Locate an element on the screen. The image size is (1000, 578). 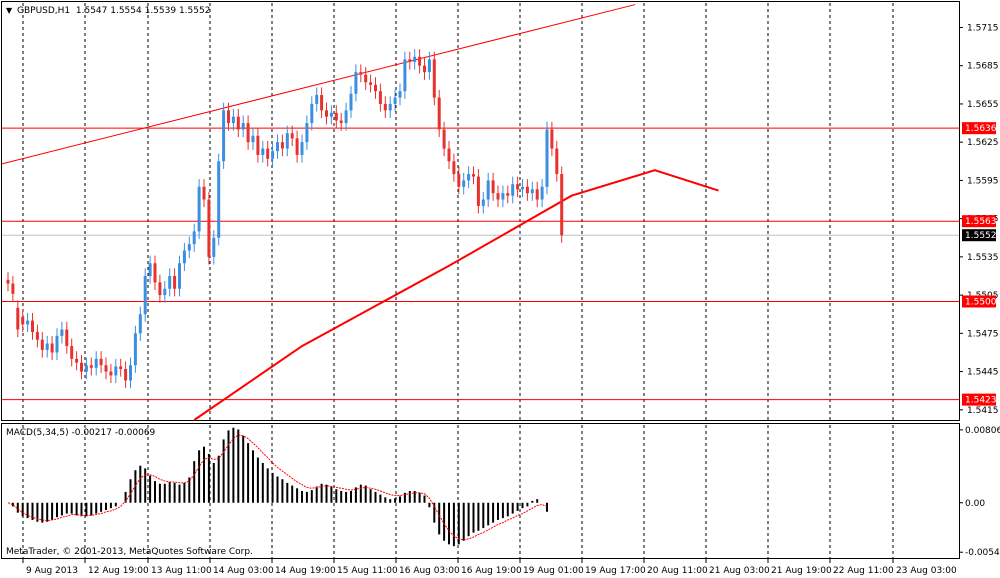
time-tick-label: 15 Aug 11:00 is located at coordinates (367, 571).